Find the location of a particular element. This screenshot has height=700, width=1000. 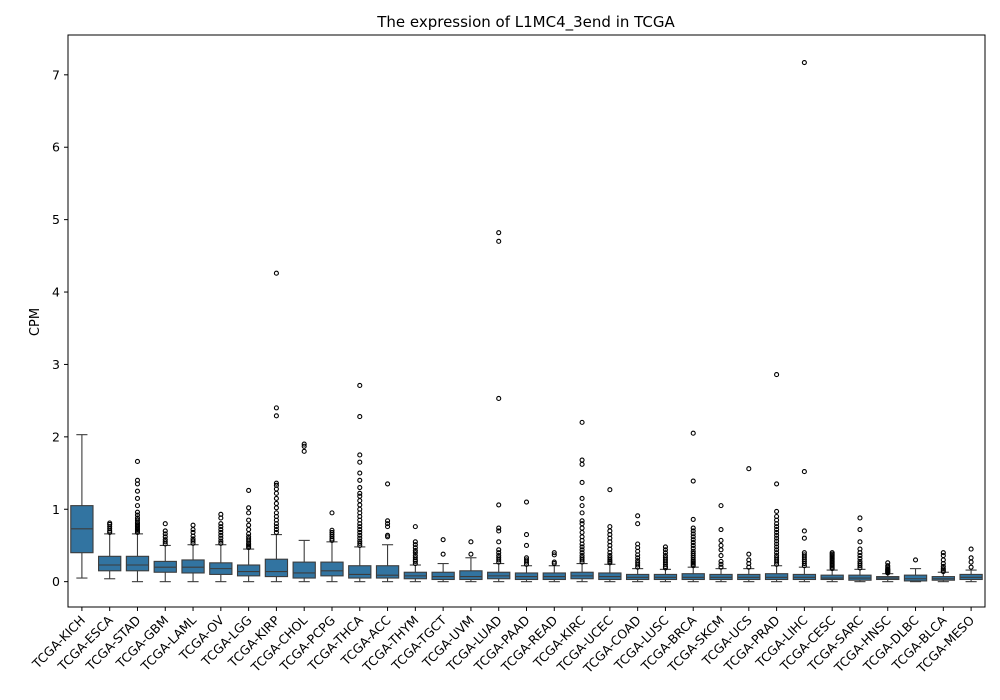

y-tick-label: 1 is located at coordinates (56, 509).